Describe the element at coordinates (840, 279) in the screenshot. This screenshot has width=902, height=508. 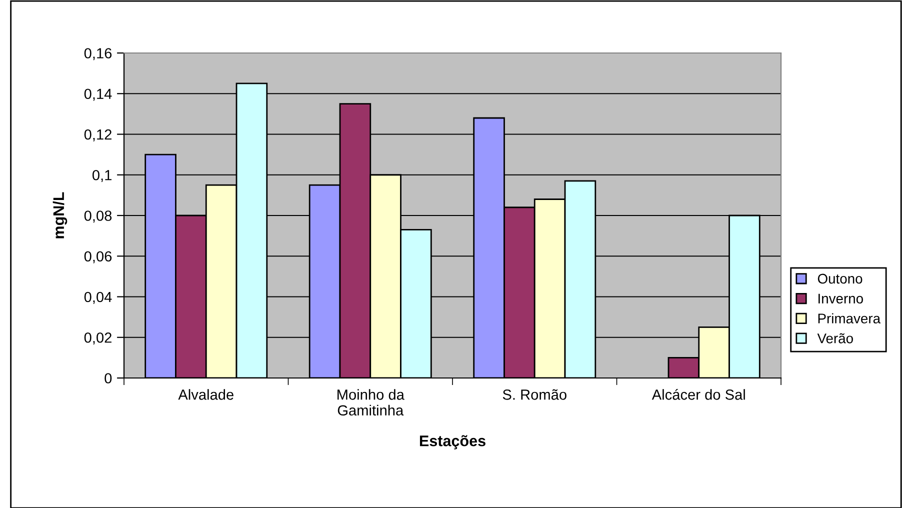
I see `legend-label: Outono` at that location.